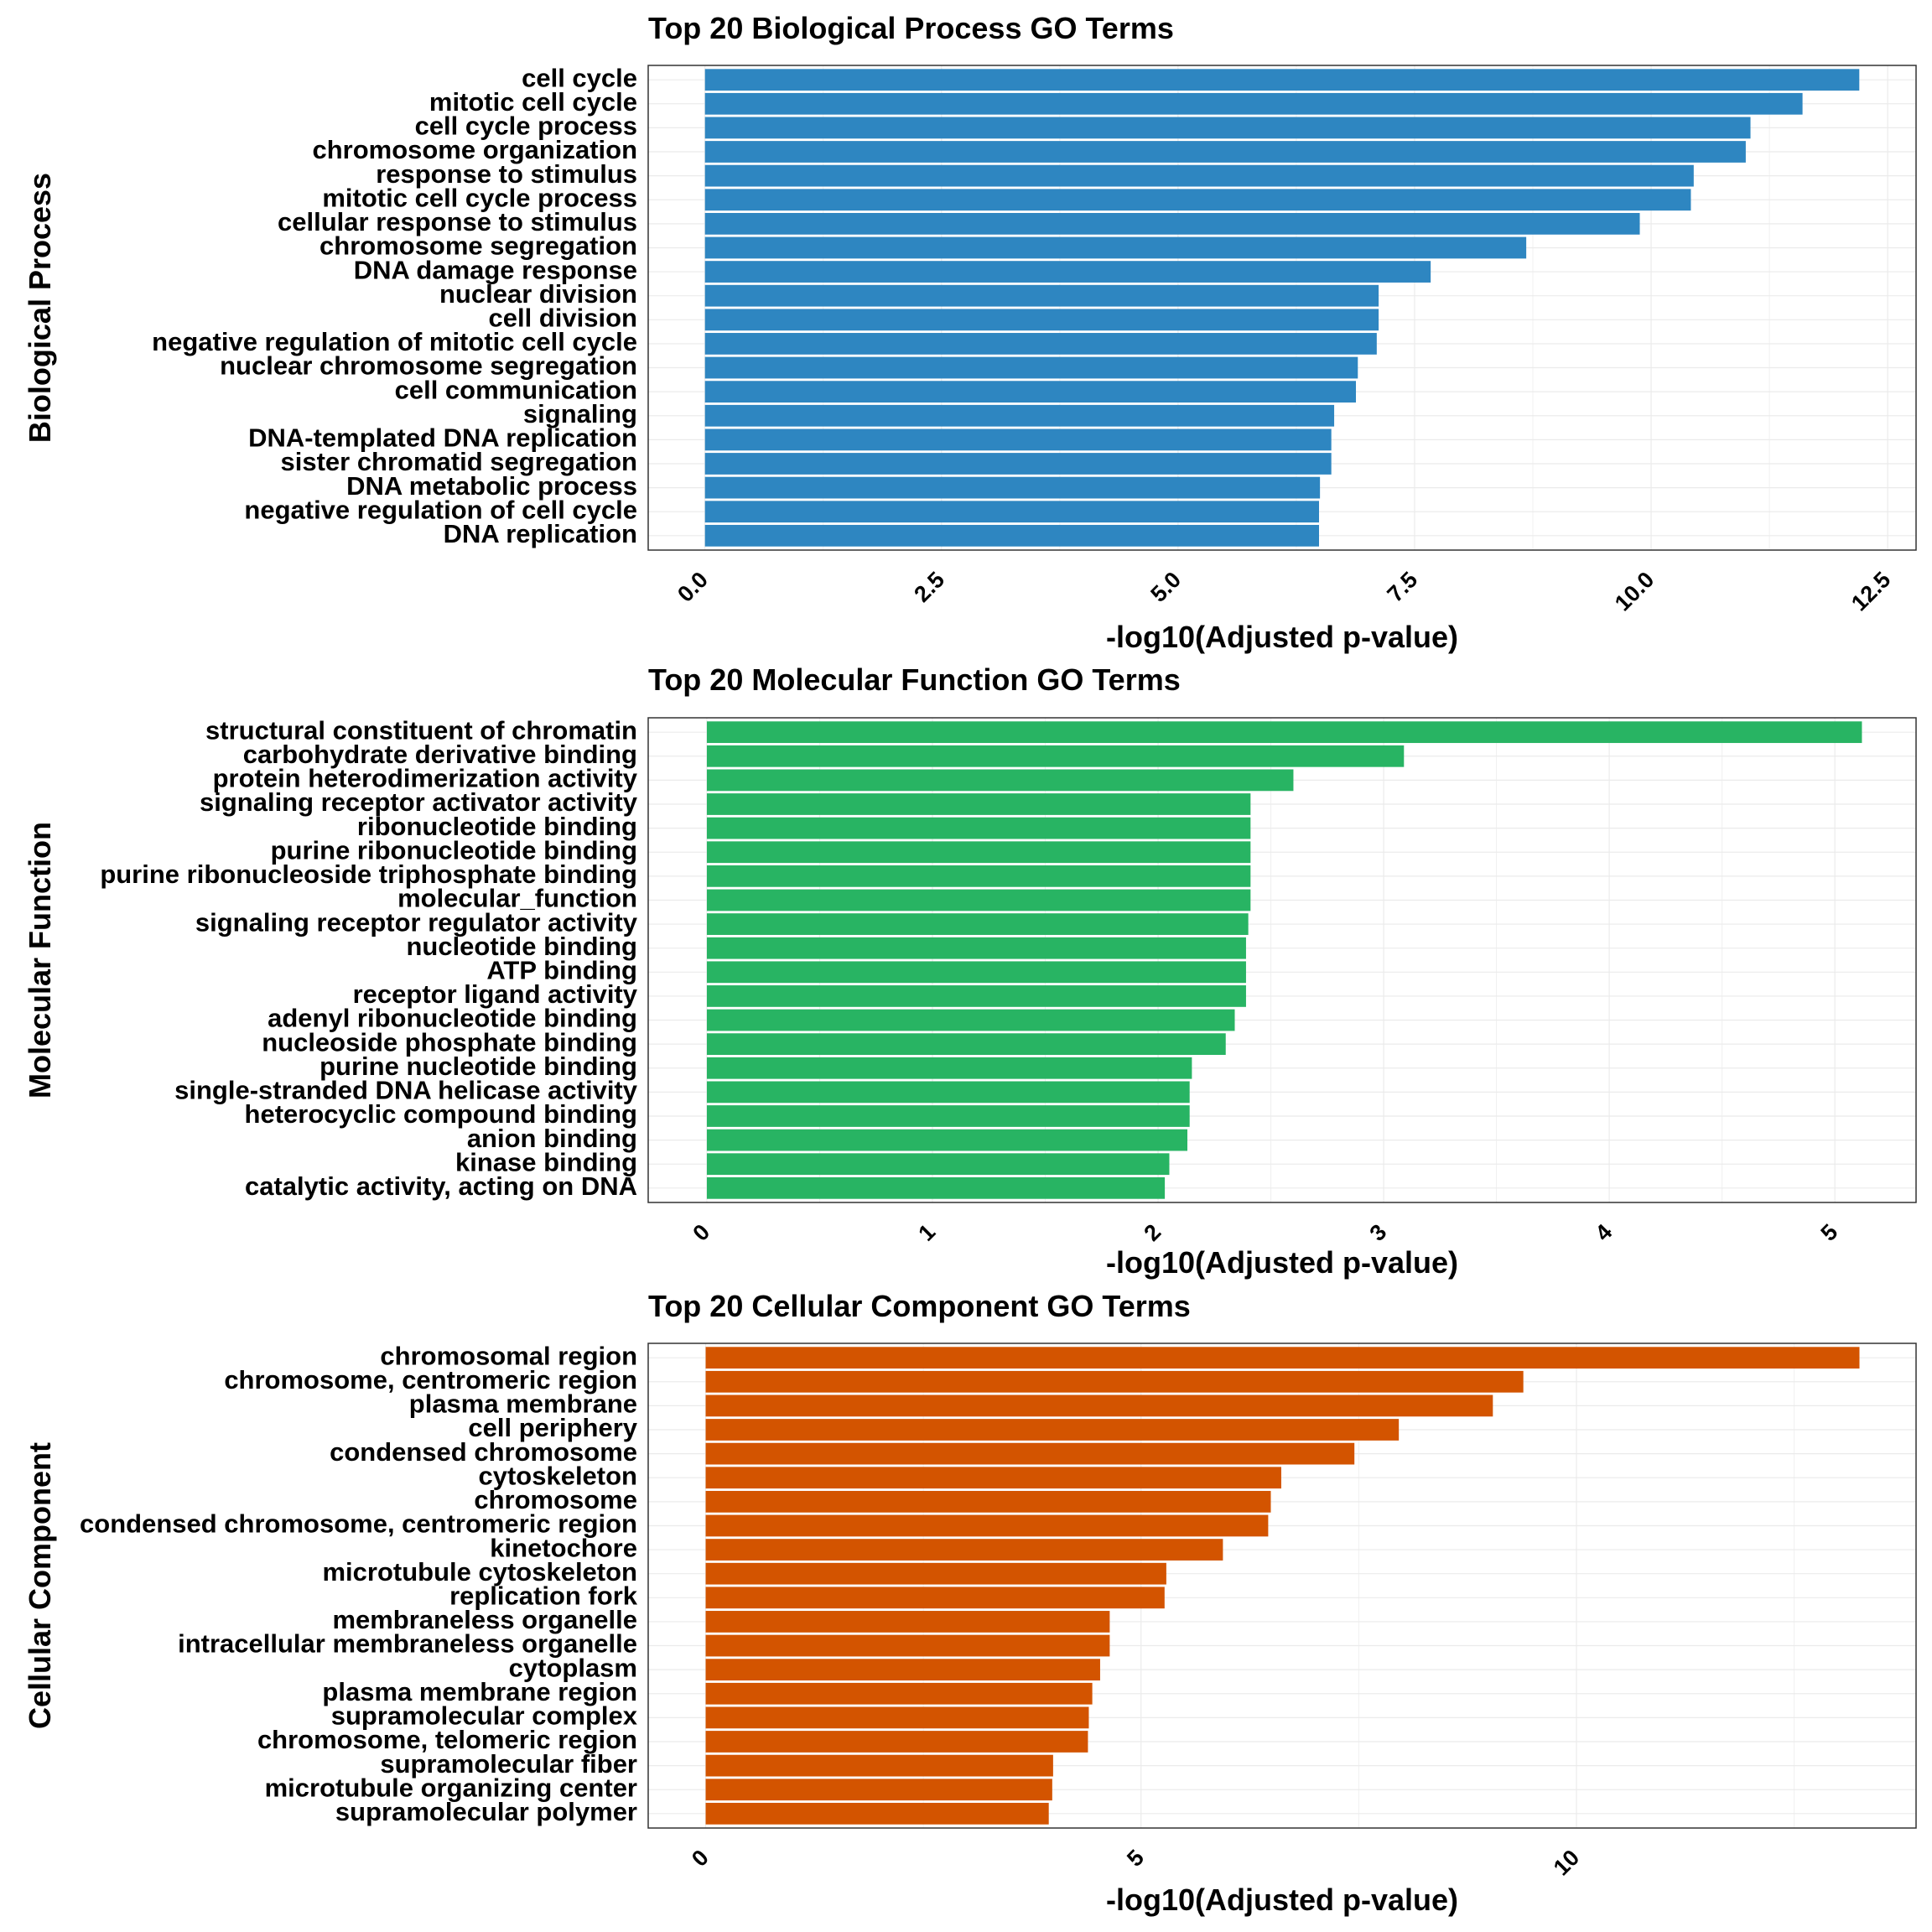  I want to click on category-label: protein heterodimerization activity, so click(425, 778).